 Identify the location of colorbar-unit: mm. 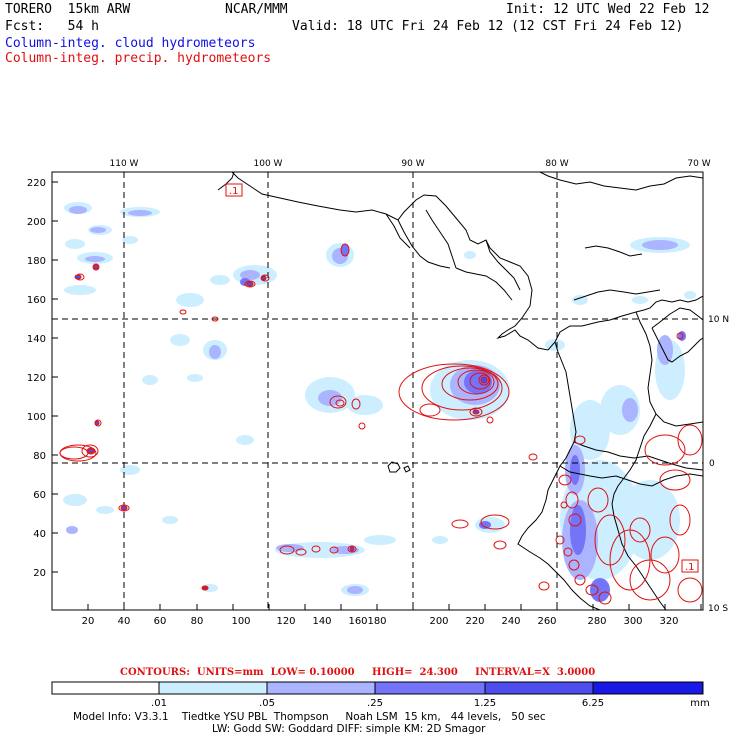
(699, 703).